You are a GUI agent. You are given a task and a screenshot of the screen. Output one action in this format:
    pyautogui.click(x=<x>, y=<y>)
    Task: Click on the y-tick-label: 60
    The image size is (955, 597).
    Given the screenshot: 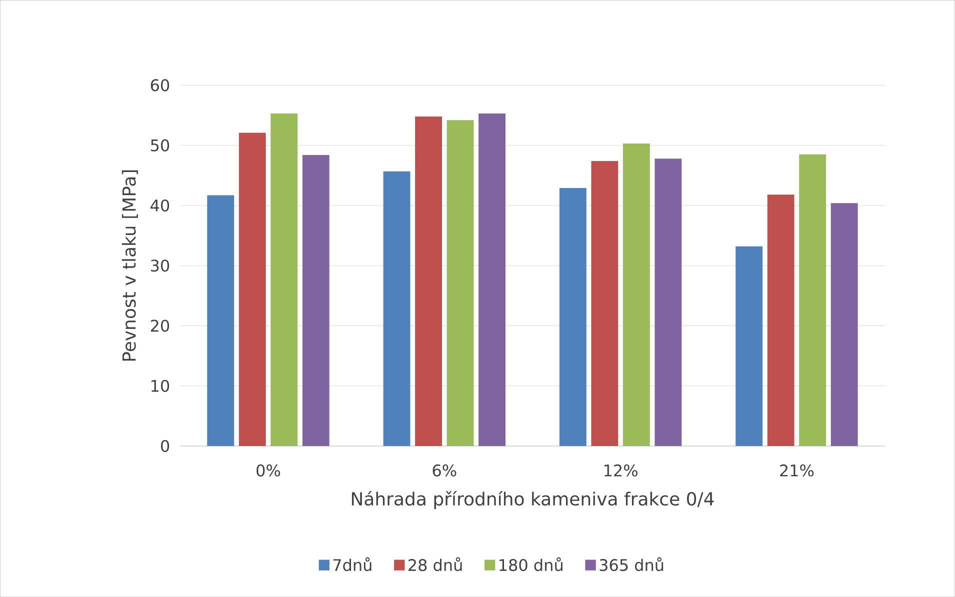 What is the action you would take?
    pyautogui.click(x=160, y=85)
    